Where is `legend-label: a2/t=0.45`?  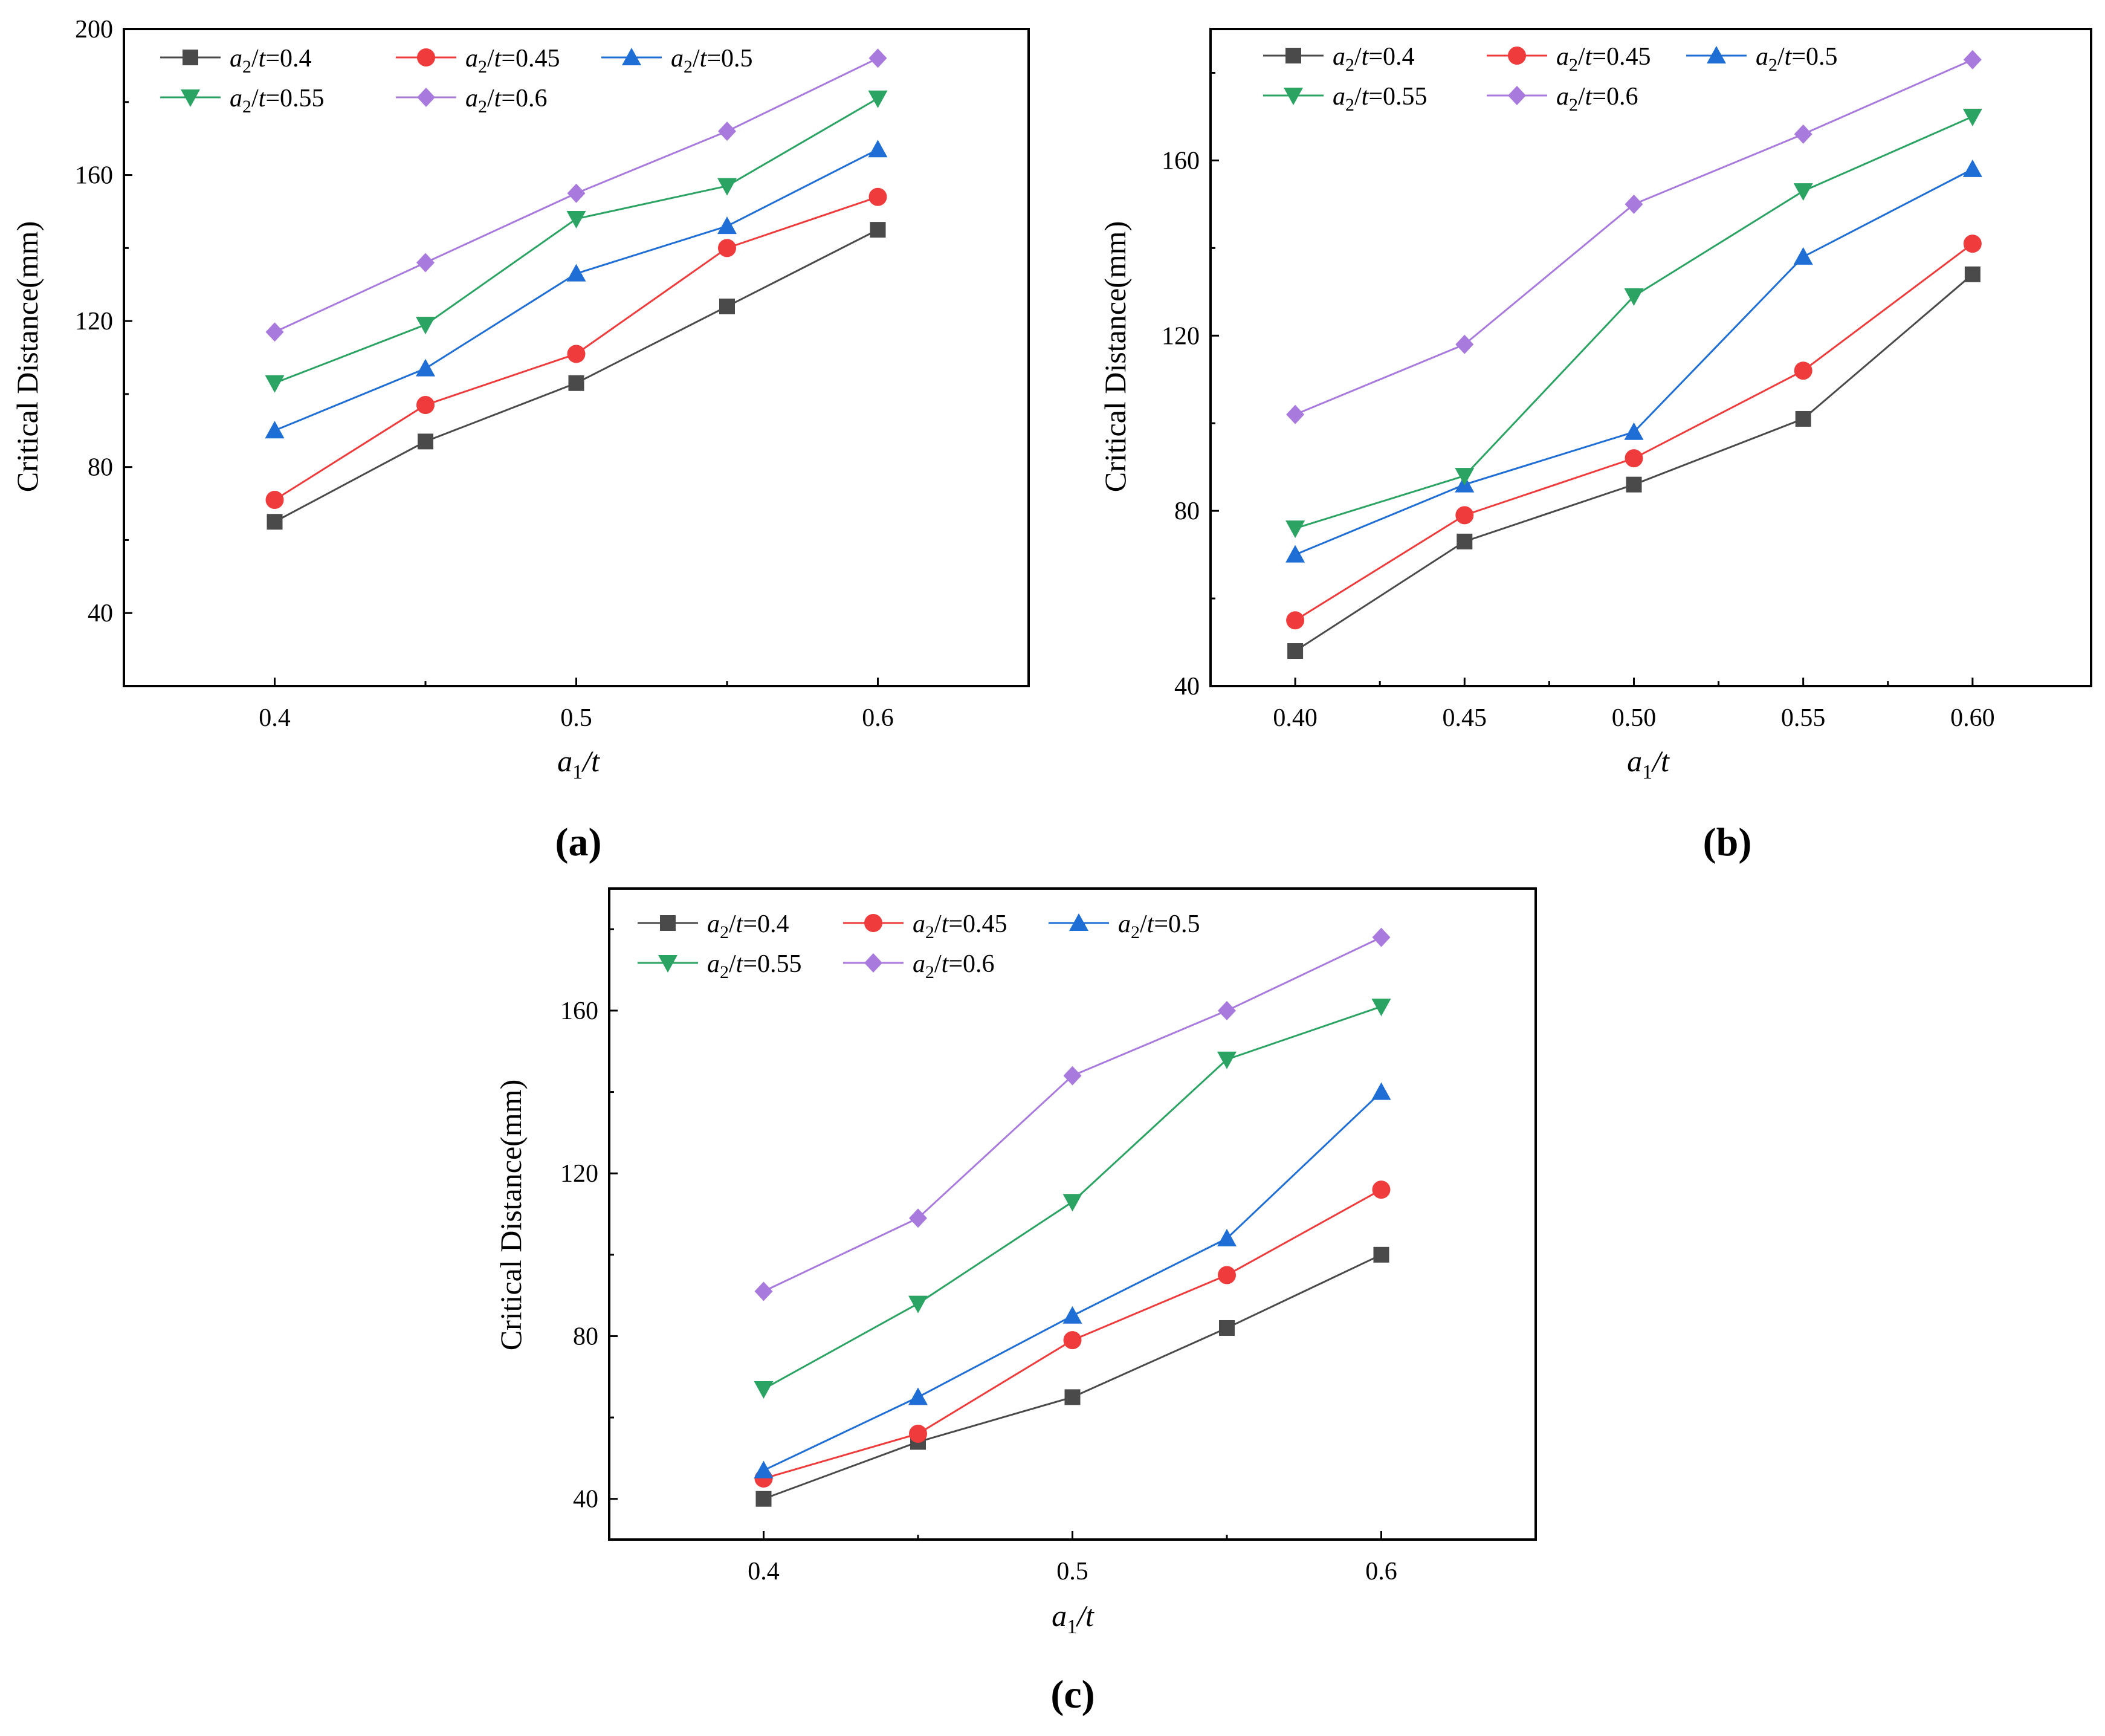
legend-label: a2/t=0.45 is located at coordinates (1603, 59).